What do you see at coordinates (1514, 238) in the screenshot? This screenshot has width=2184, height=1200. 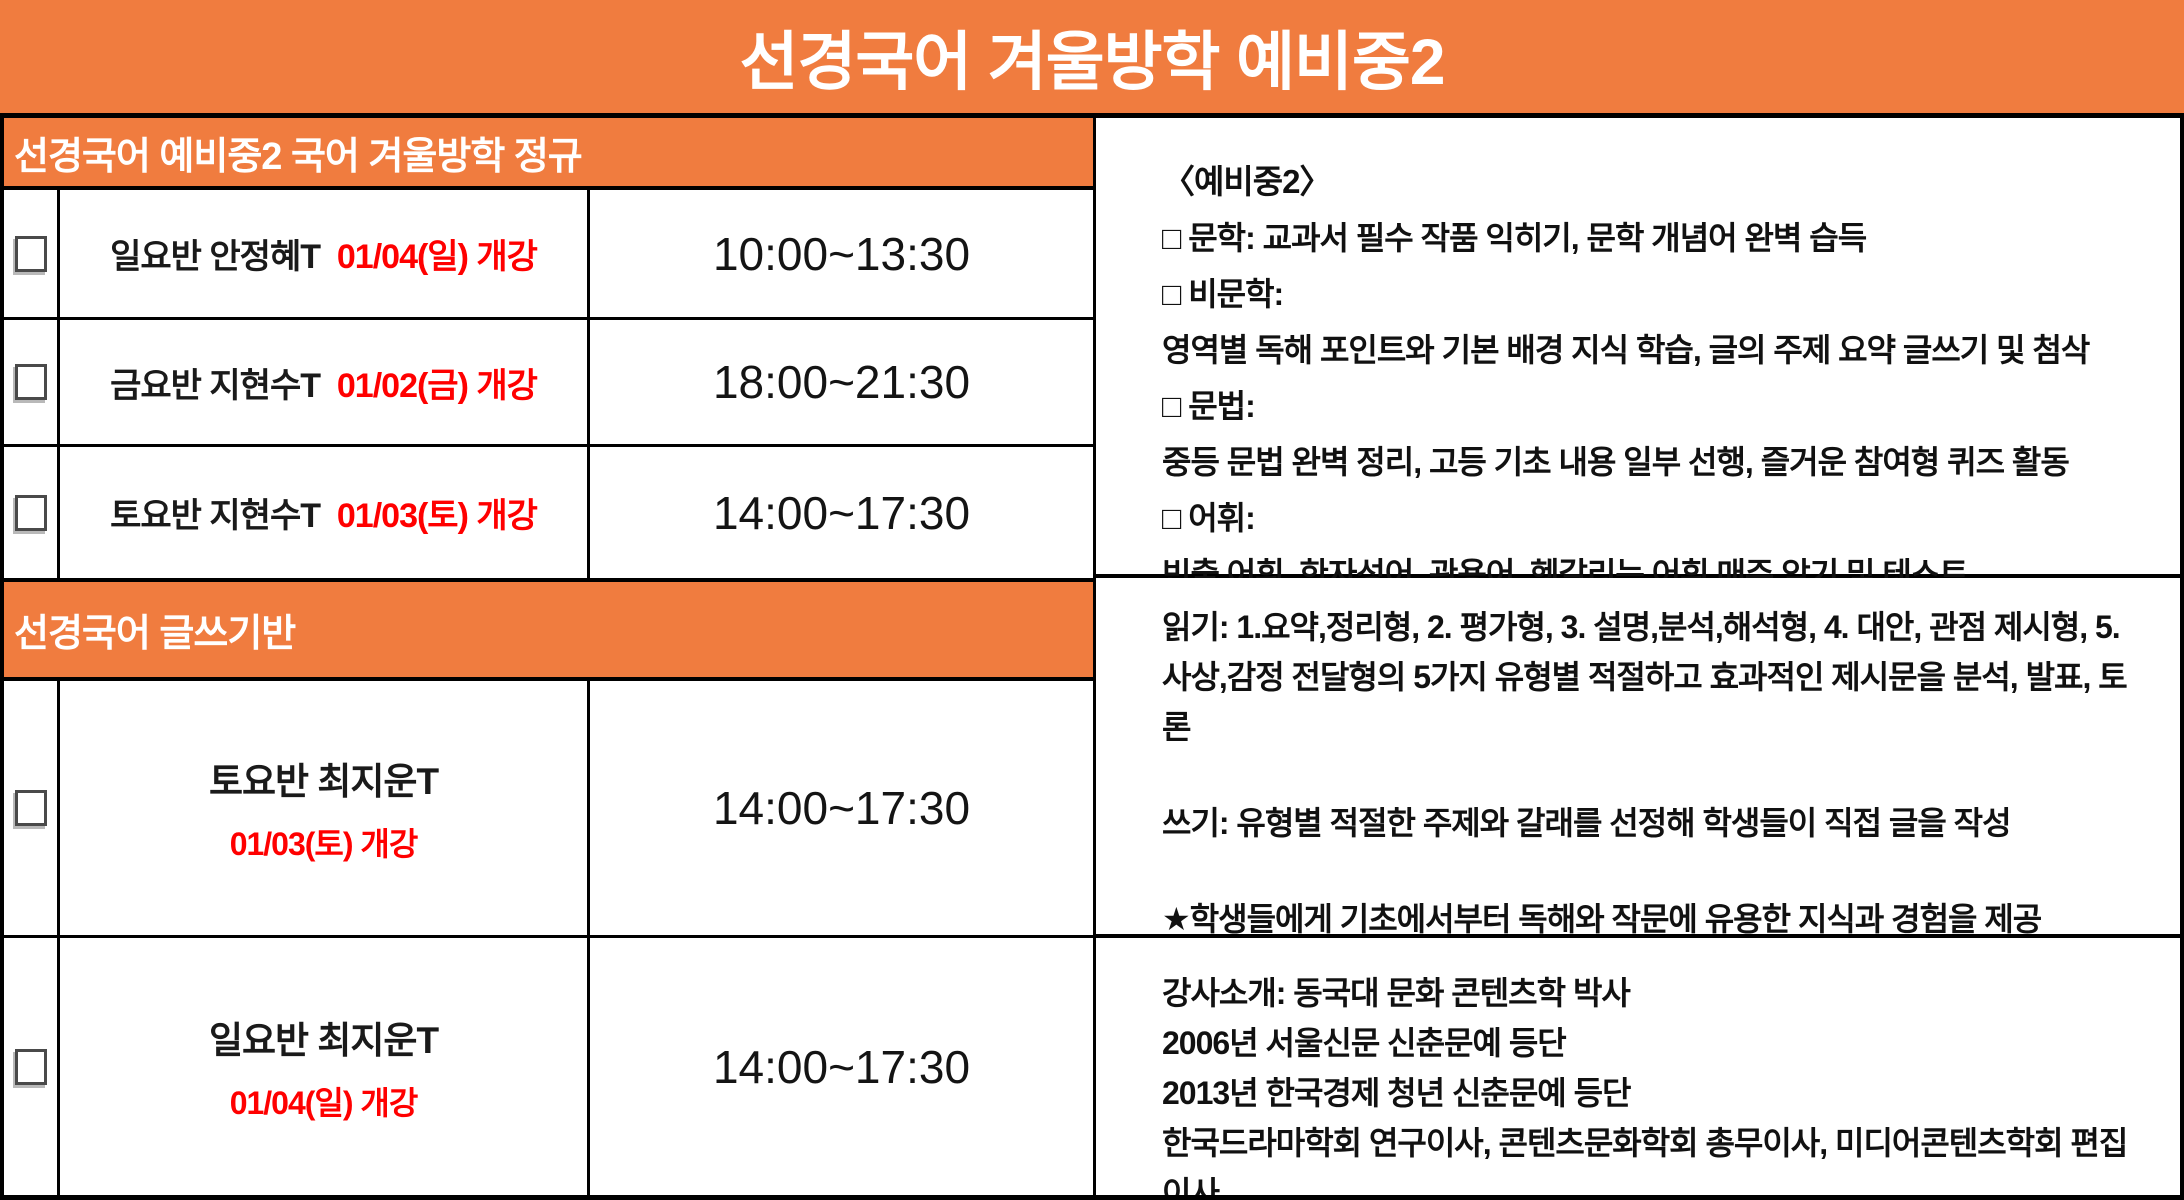 I see `curriculum-line: □ 문학: 교과서 필수 작품 익히기, 문학 개념어 완벽 습득` at bounding box center [1514, 238].